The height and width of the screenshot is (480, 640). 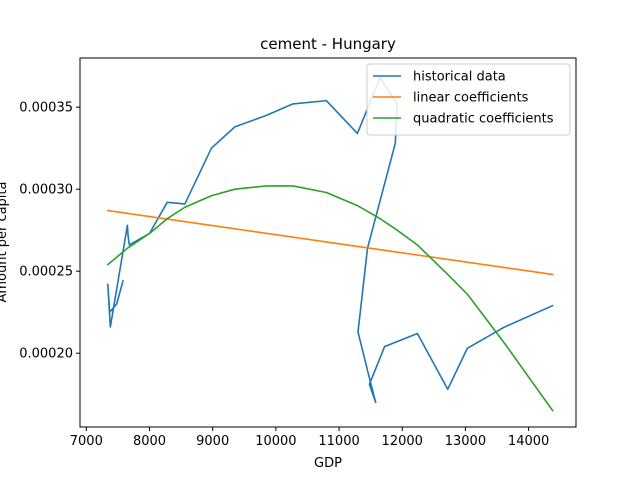 I want to click on x-tick-label: 9000, so click(x=212, y=441).